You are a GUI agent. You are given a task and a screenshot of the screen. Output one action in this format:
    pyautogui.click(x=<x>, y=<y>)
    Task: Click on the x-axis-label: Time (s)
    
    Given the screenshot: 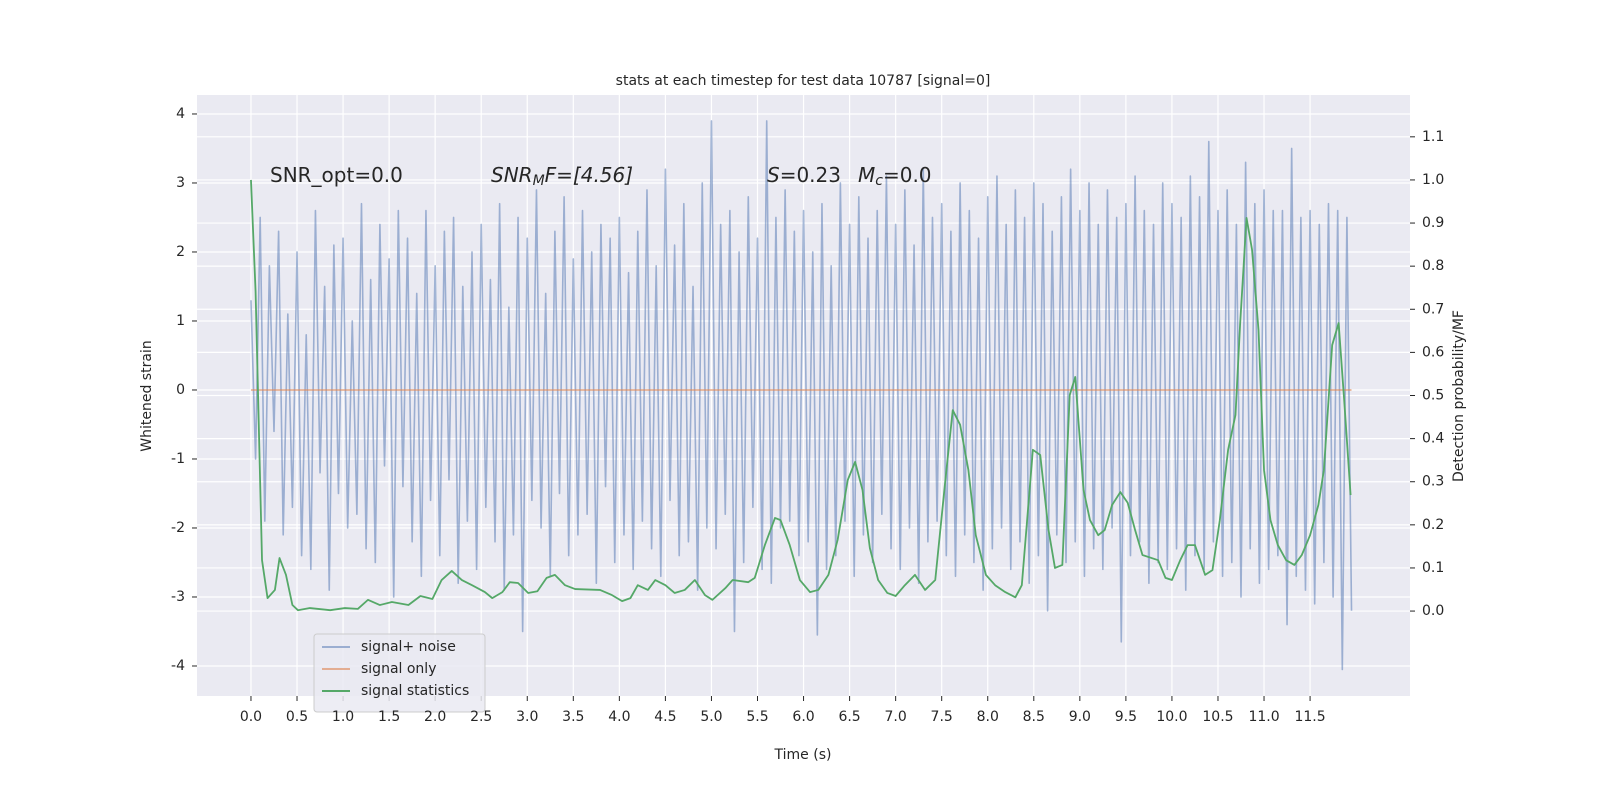 What is the action you would take?
    pyautogui.click(x=803, y=755)
    